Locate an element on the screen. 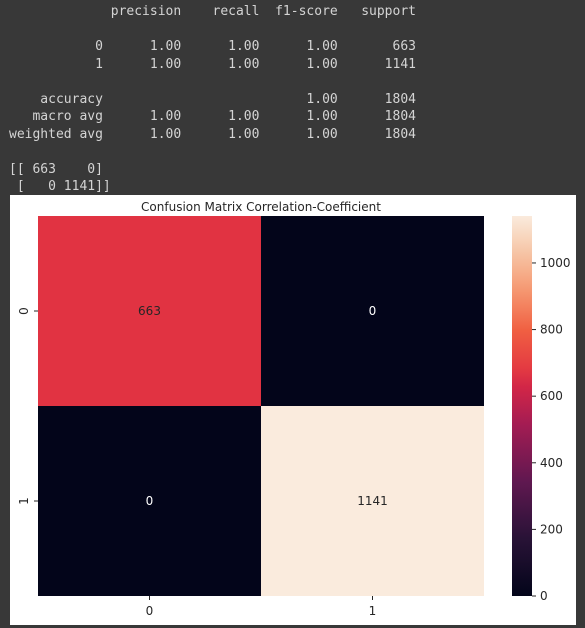 The height and width of the screenshot is (628, 585). colorbar-tick-label: 200 is located at coordinates (551, 529).